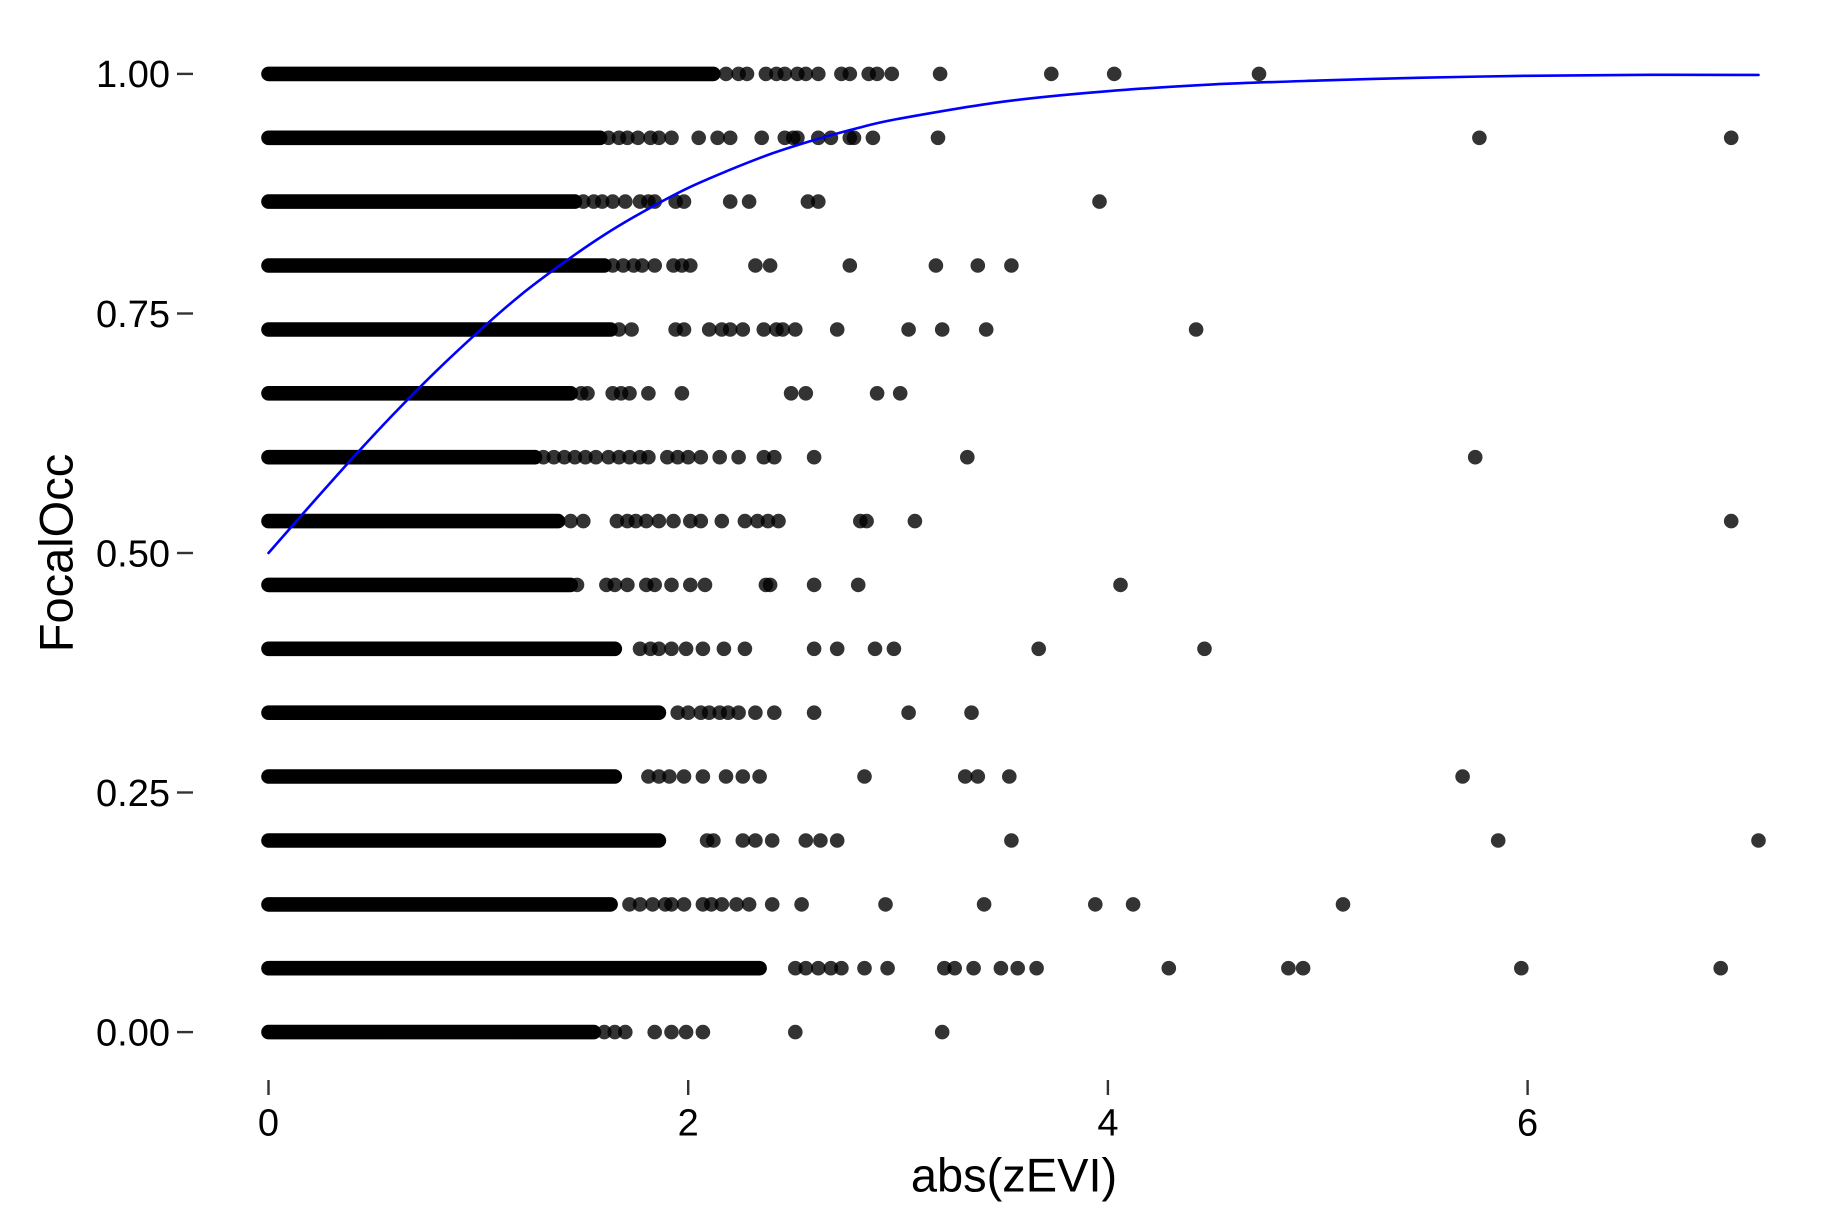 This screenshot has height=1209, width=1834. What do you see at coordinates (268, 1123) in the screenshot?
I see `x-tick-label: 0` at bounding box center [268, 1123].